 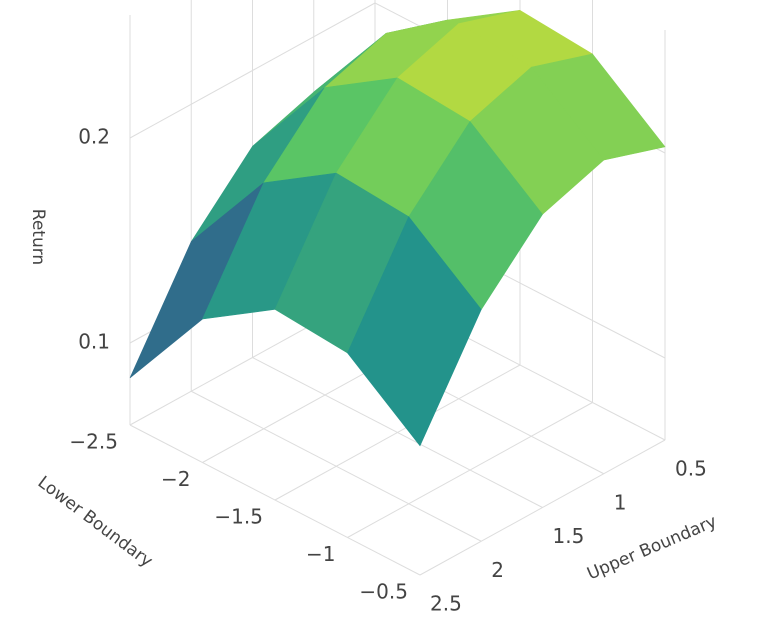 I want to click on y-tick-label: 1, so click(x=620, y=502).